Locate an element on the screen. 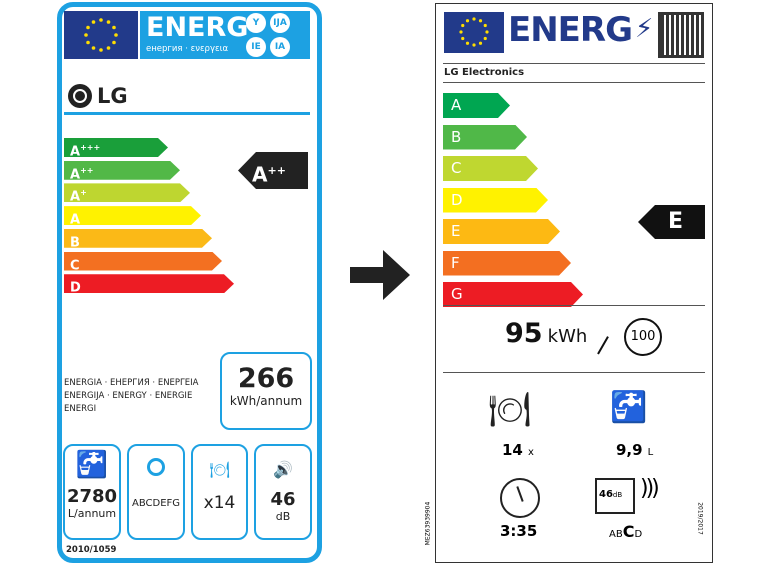 The image size is (768, 566). capacity-value: 14 is located at coordinates (512, 450).